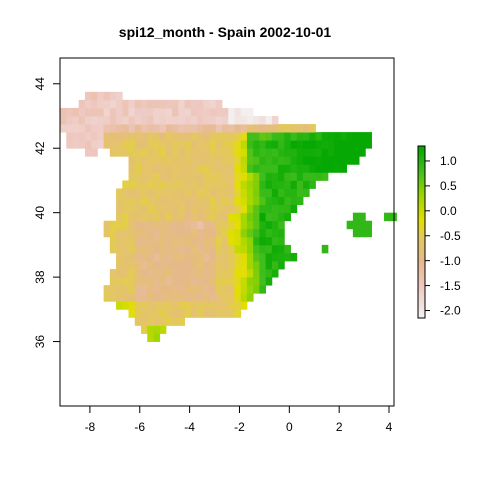 The image size is (480, 480). Describe the element at coordinates (189, 427) in the screenshot. I see `x-tick-label: -4` at that location.